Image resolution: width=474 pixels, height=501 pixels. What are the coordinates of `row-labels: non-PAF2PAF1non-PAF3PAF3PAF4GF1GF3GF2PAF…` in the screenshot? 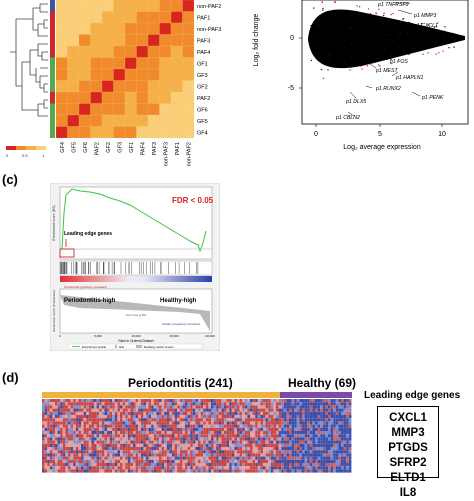 It's located at (209, 70).